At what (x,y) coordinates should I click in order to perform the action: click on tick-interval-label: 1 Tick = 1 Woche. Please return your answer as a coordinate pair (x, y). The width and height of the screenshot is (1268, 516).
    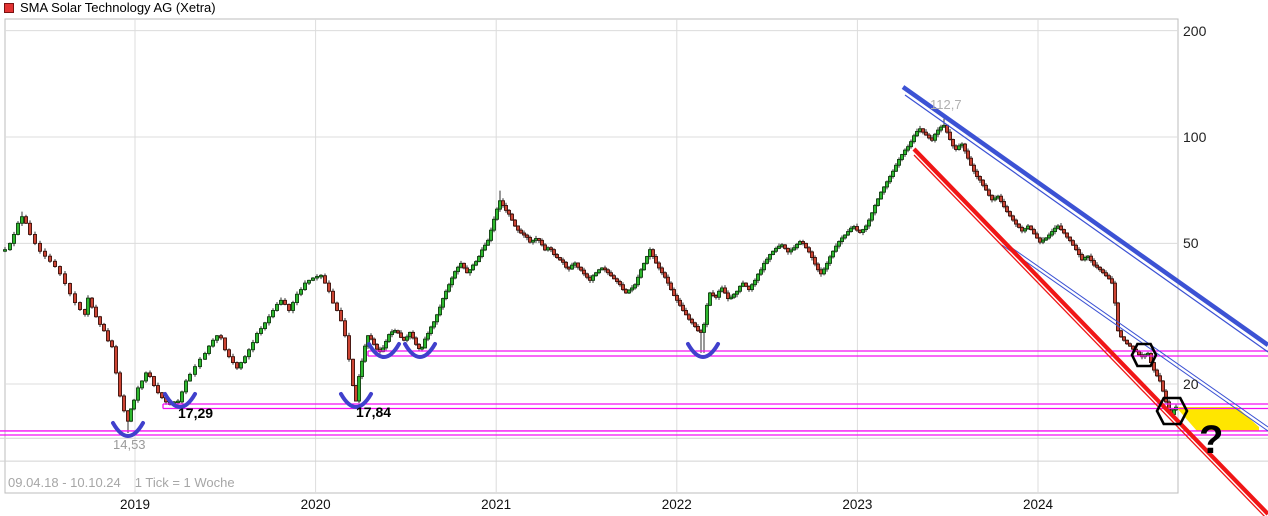
    Looking at the image, I should click on (184, 482).